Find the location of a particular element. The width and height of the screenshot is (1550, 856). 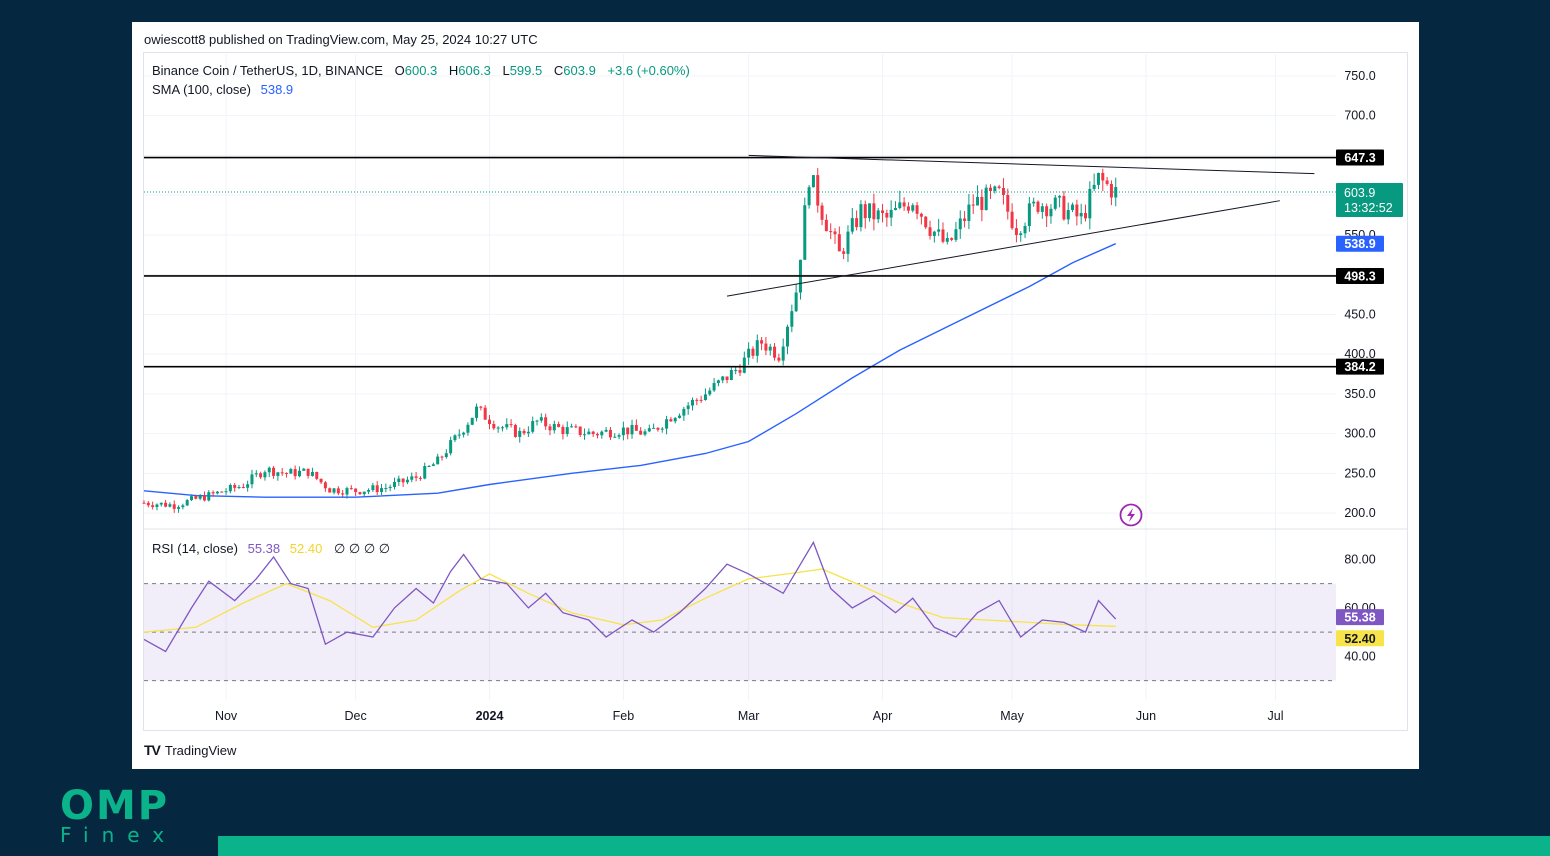

rsi-band is located at coordinates (740, 632).